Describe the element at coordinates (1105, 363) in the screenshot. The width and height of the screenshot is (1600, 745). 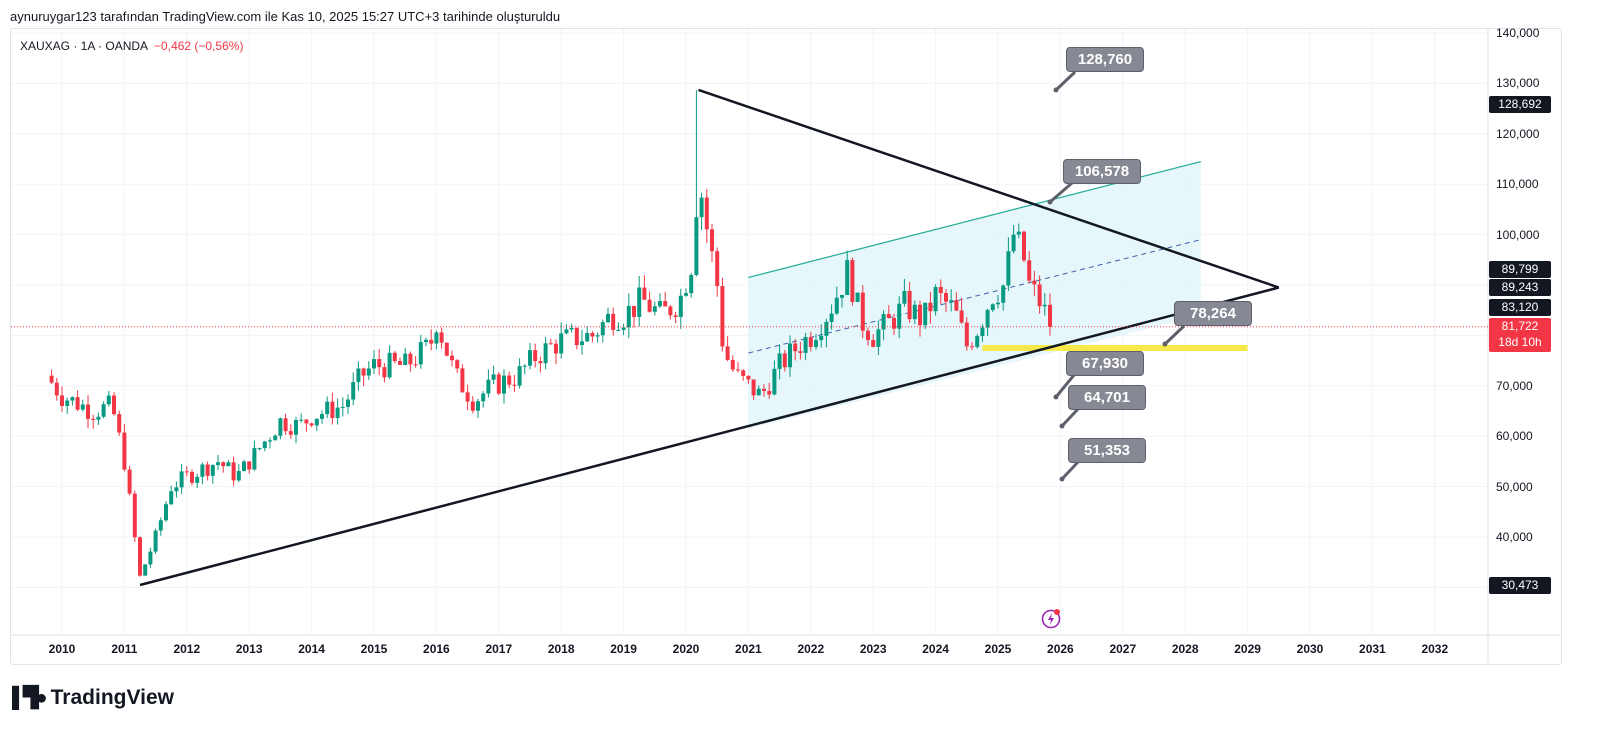
I see `price-callout: 67,930` at that location.